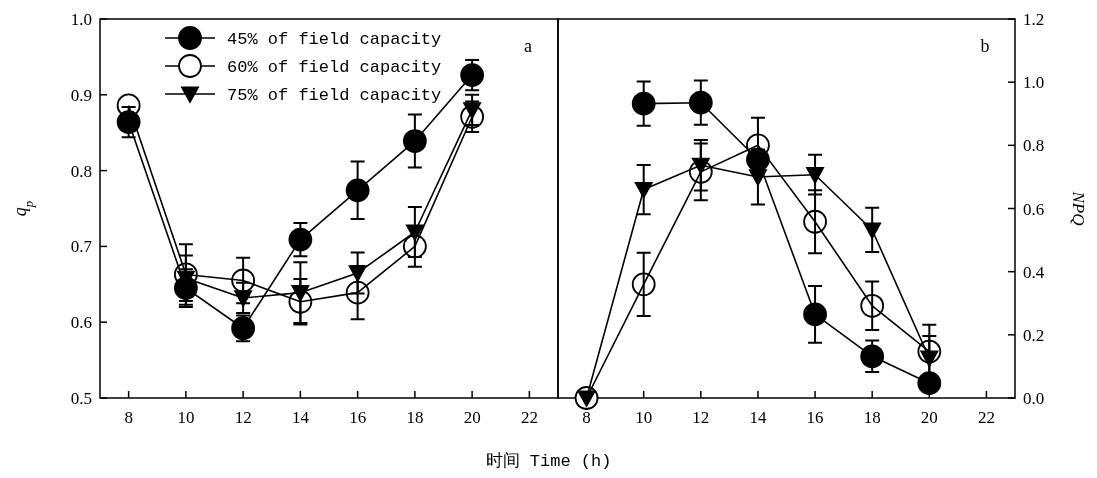 The width and height of the screenshot is (1097, 478). What do you see at coordinates (985, 46) in the screenshot?
I see `annotation: b` at bounding box center [985, 46].